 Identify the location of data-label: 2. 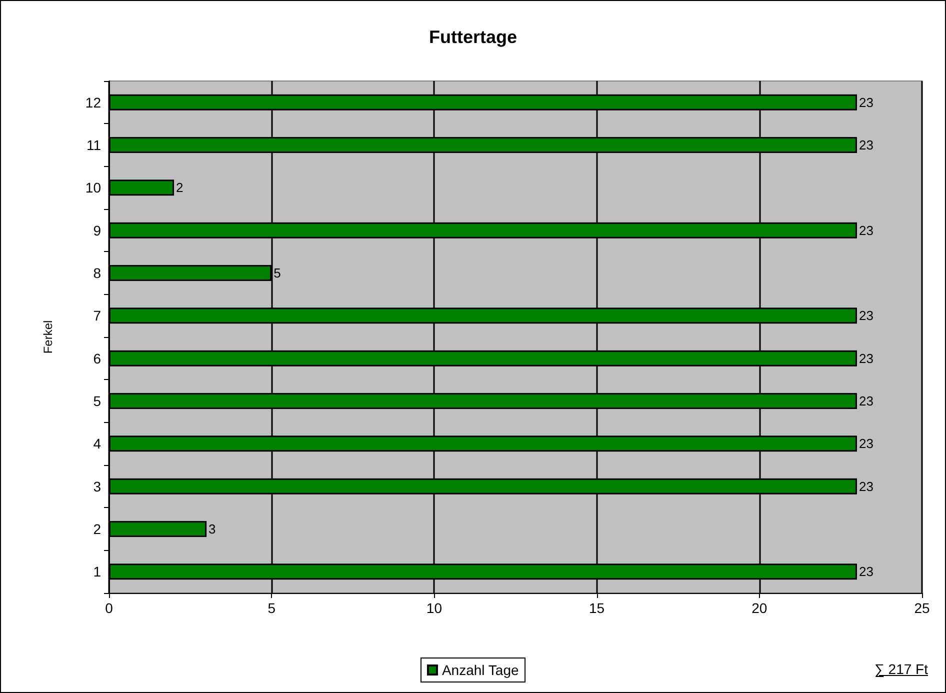
(180, 188).